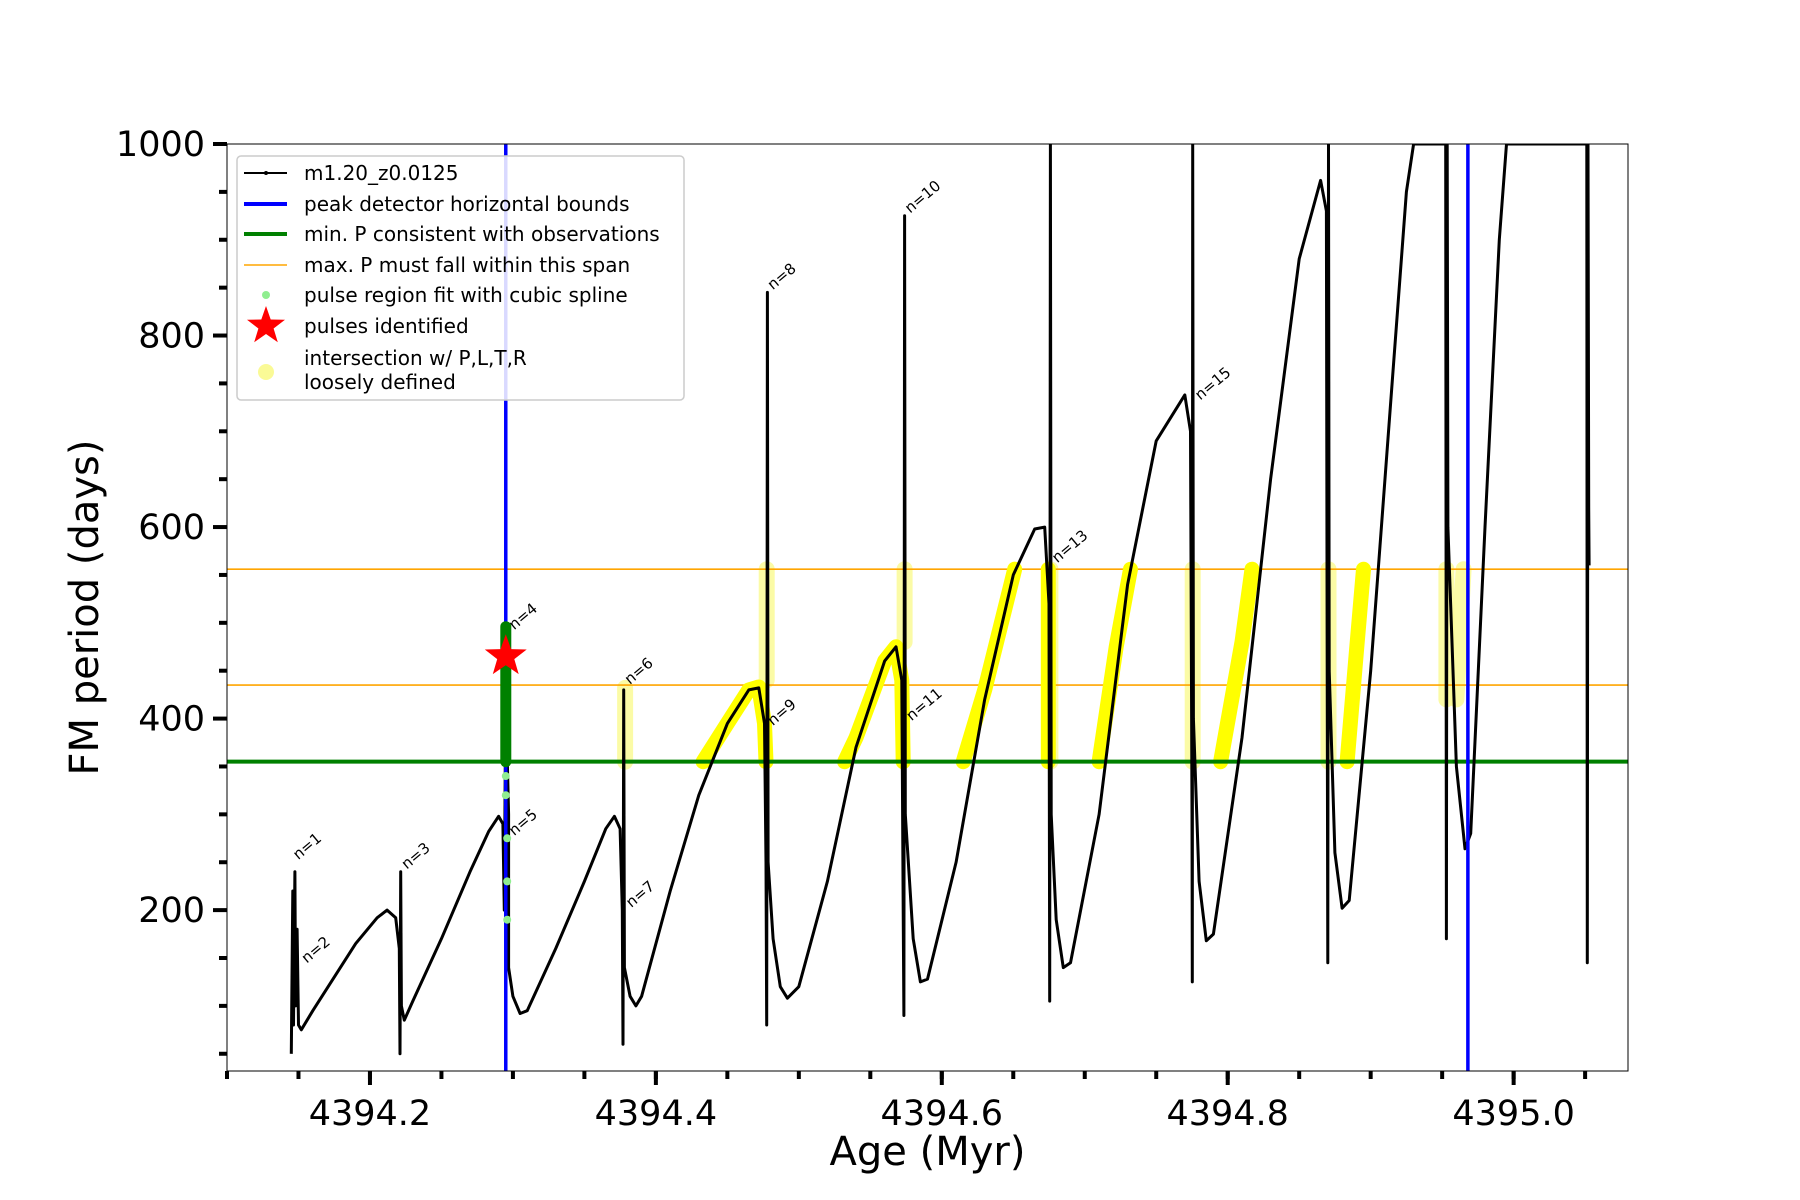 The image size is (1800, 1200). Describe the element at coordinates (171, 911) in the screenshot. I see `y-tick-label: 200` at that location.